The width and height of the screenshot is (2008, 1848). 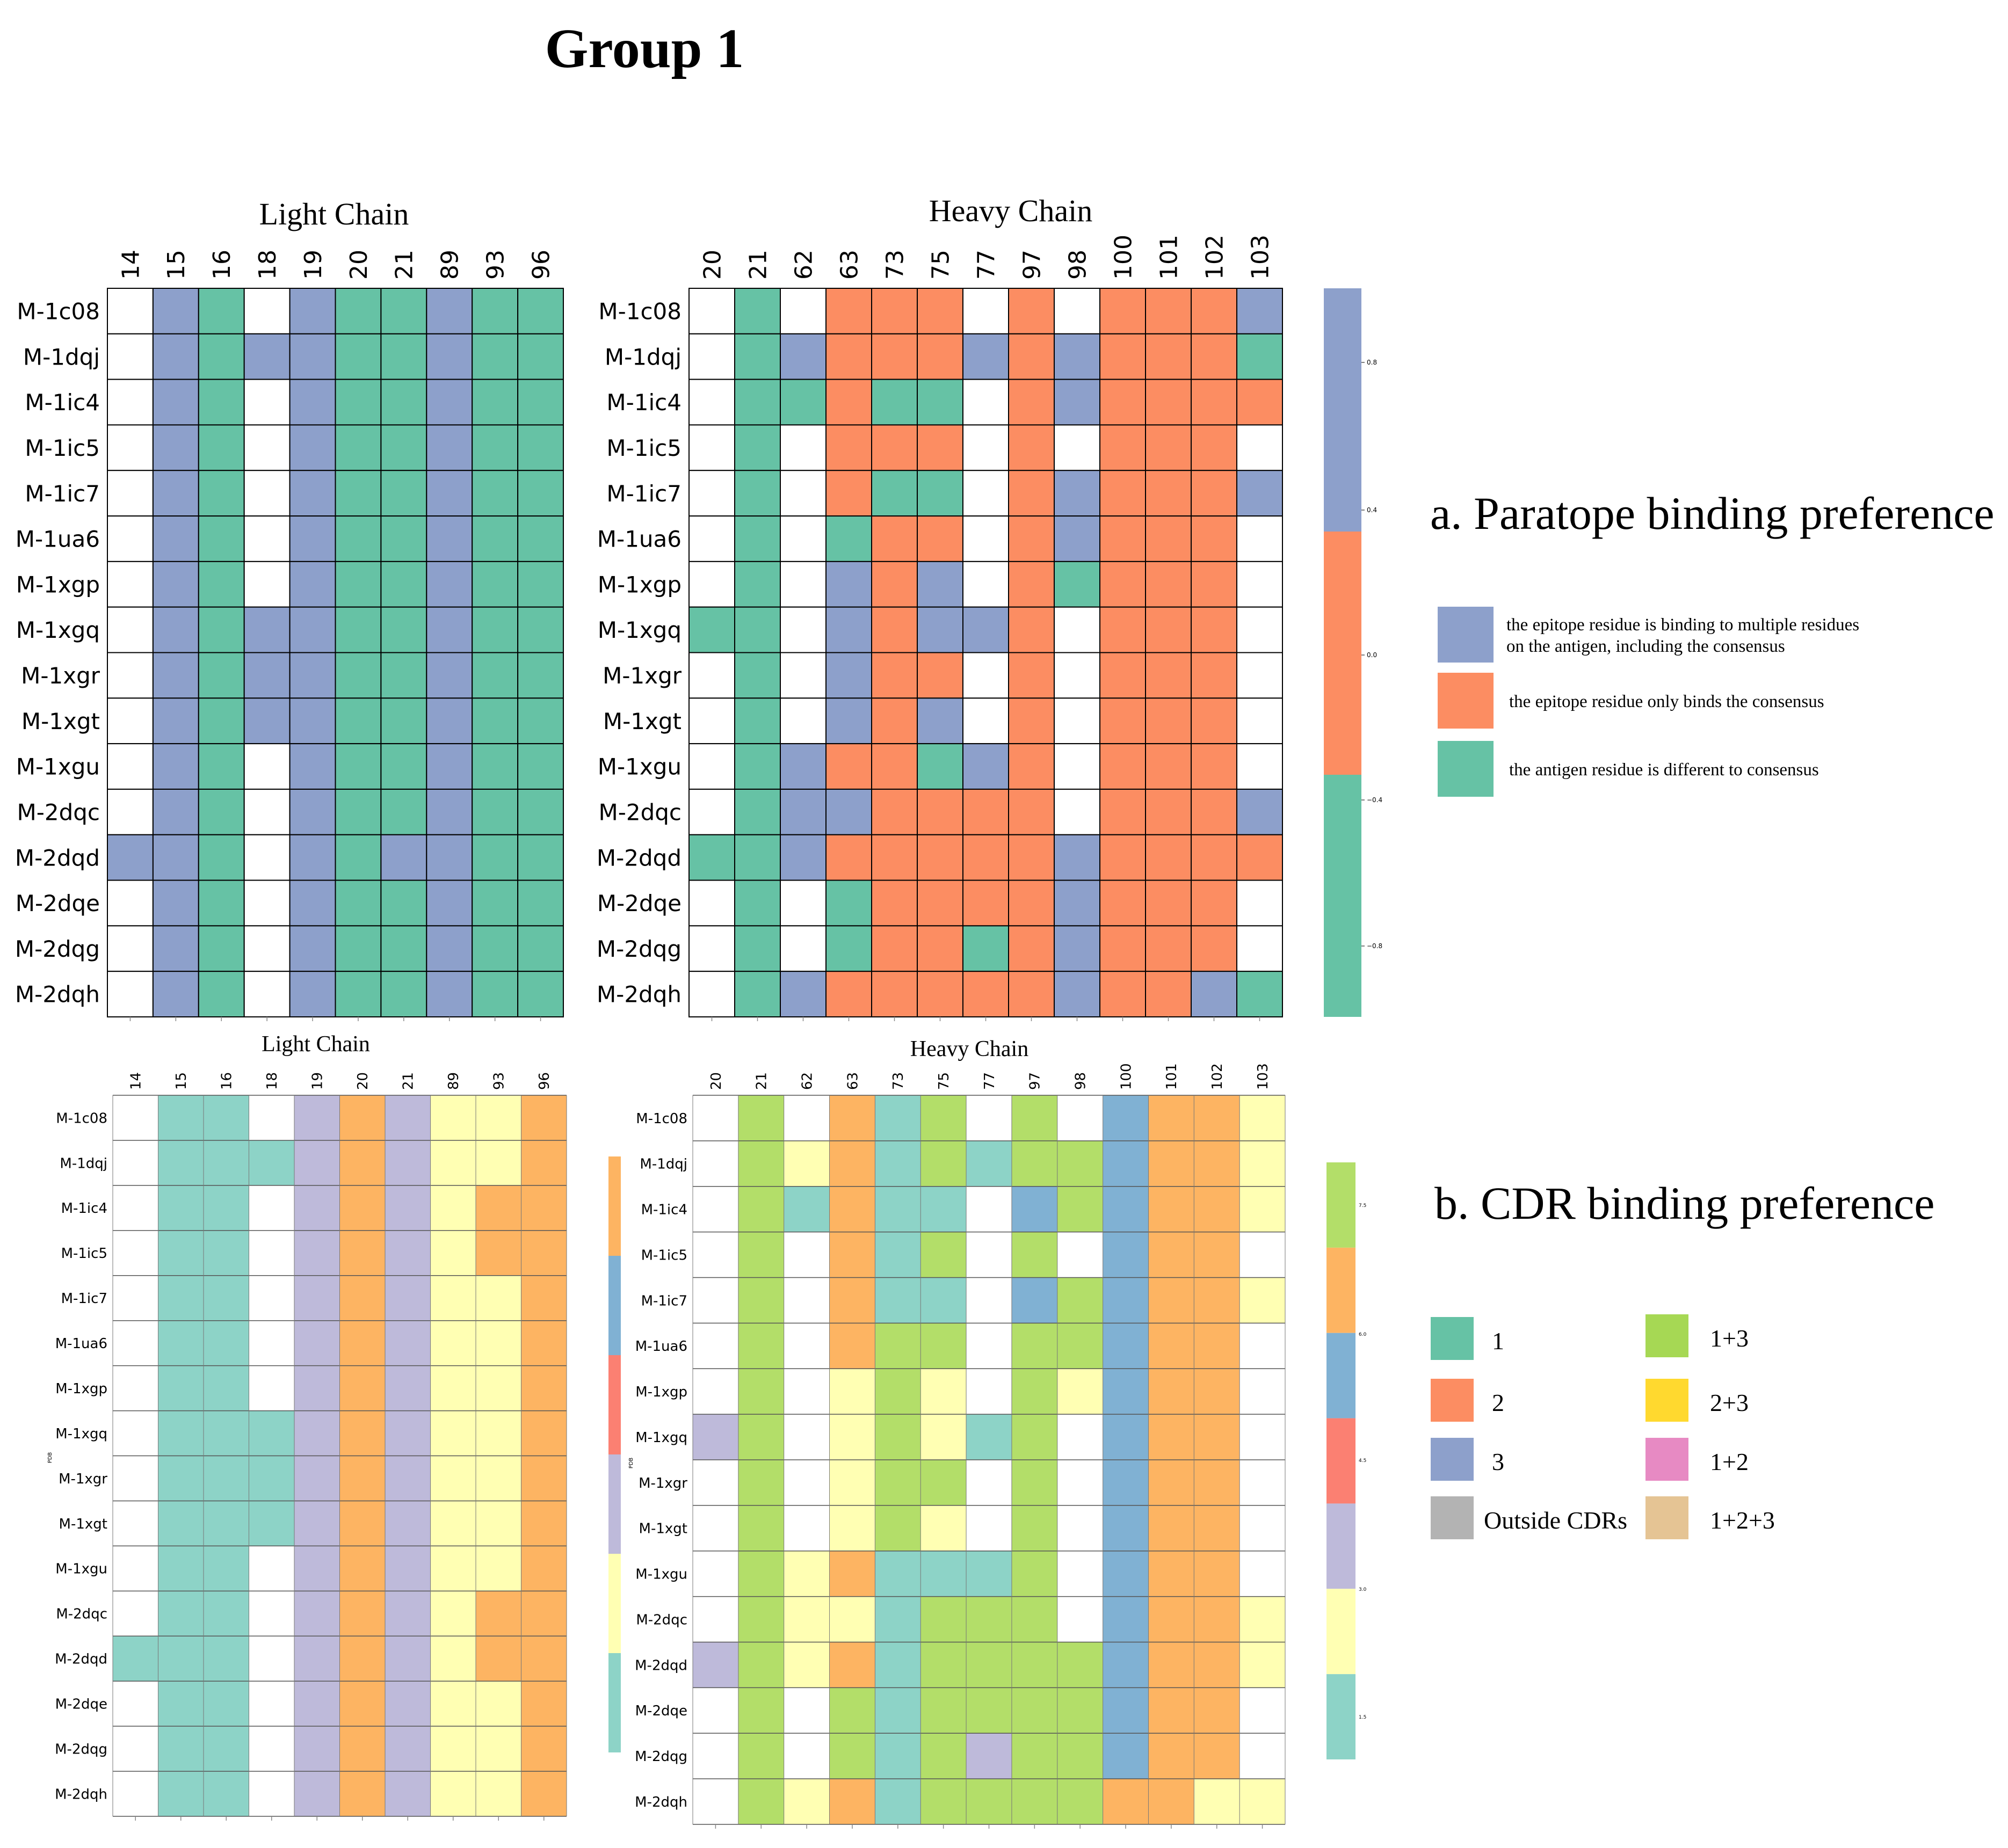 What do you see at coordinates (1743, 1520) in the screenshot?
I see `legend-label: 1+2+3` at bounding box center [1743, 1520].